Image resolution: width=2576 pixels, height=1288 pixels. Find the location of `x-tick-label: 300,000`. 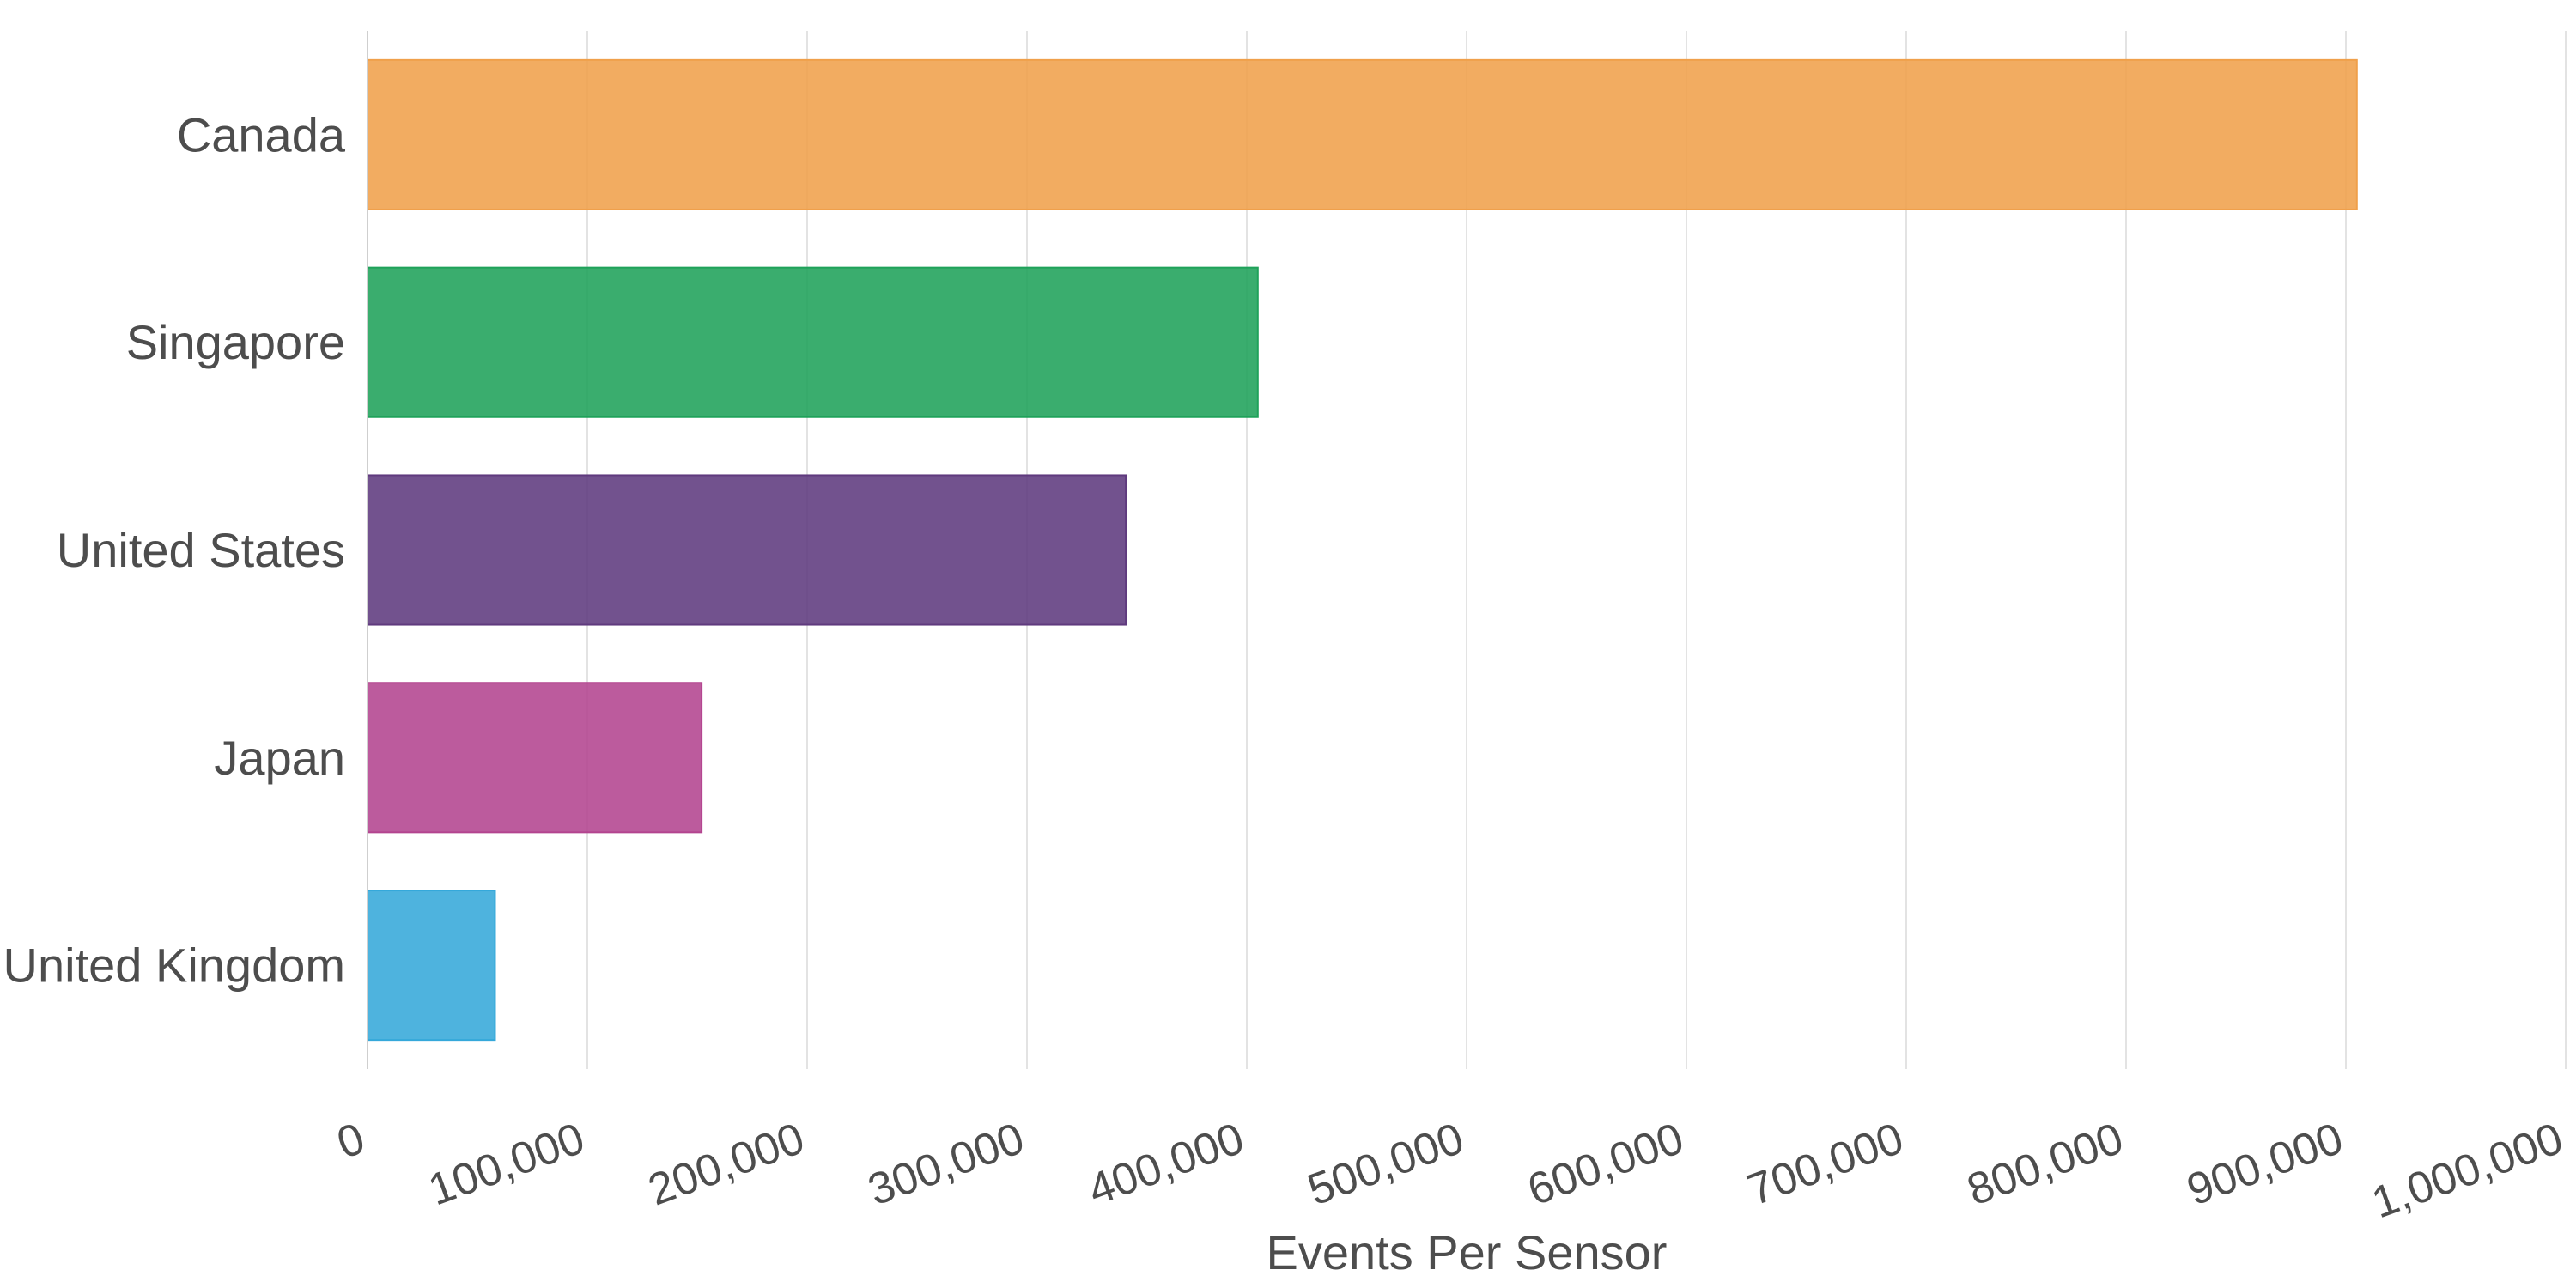

x-tick-label: 300,000 is located at coordinates (946, 1165).